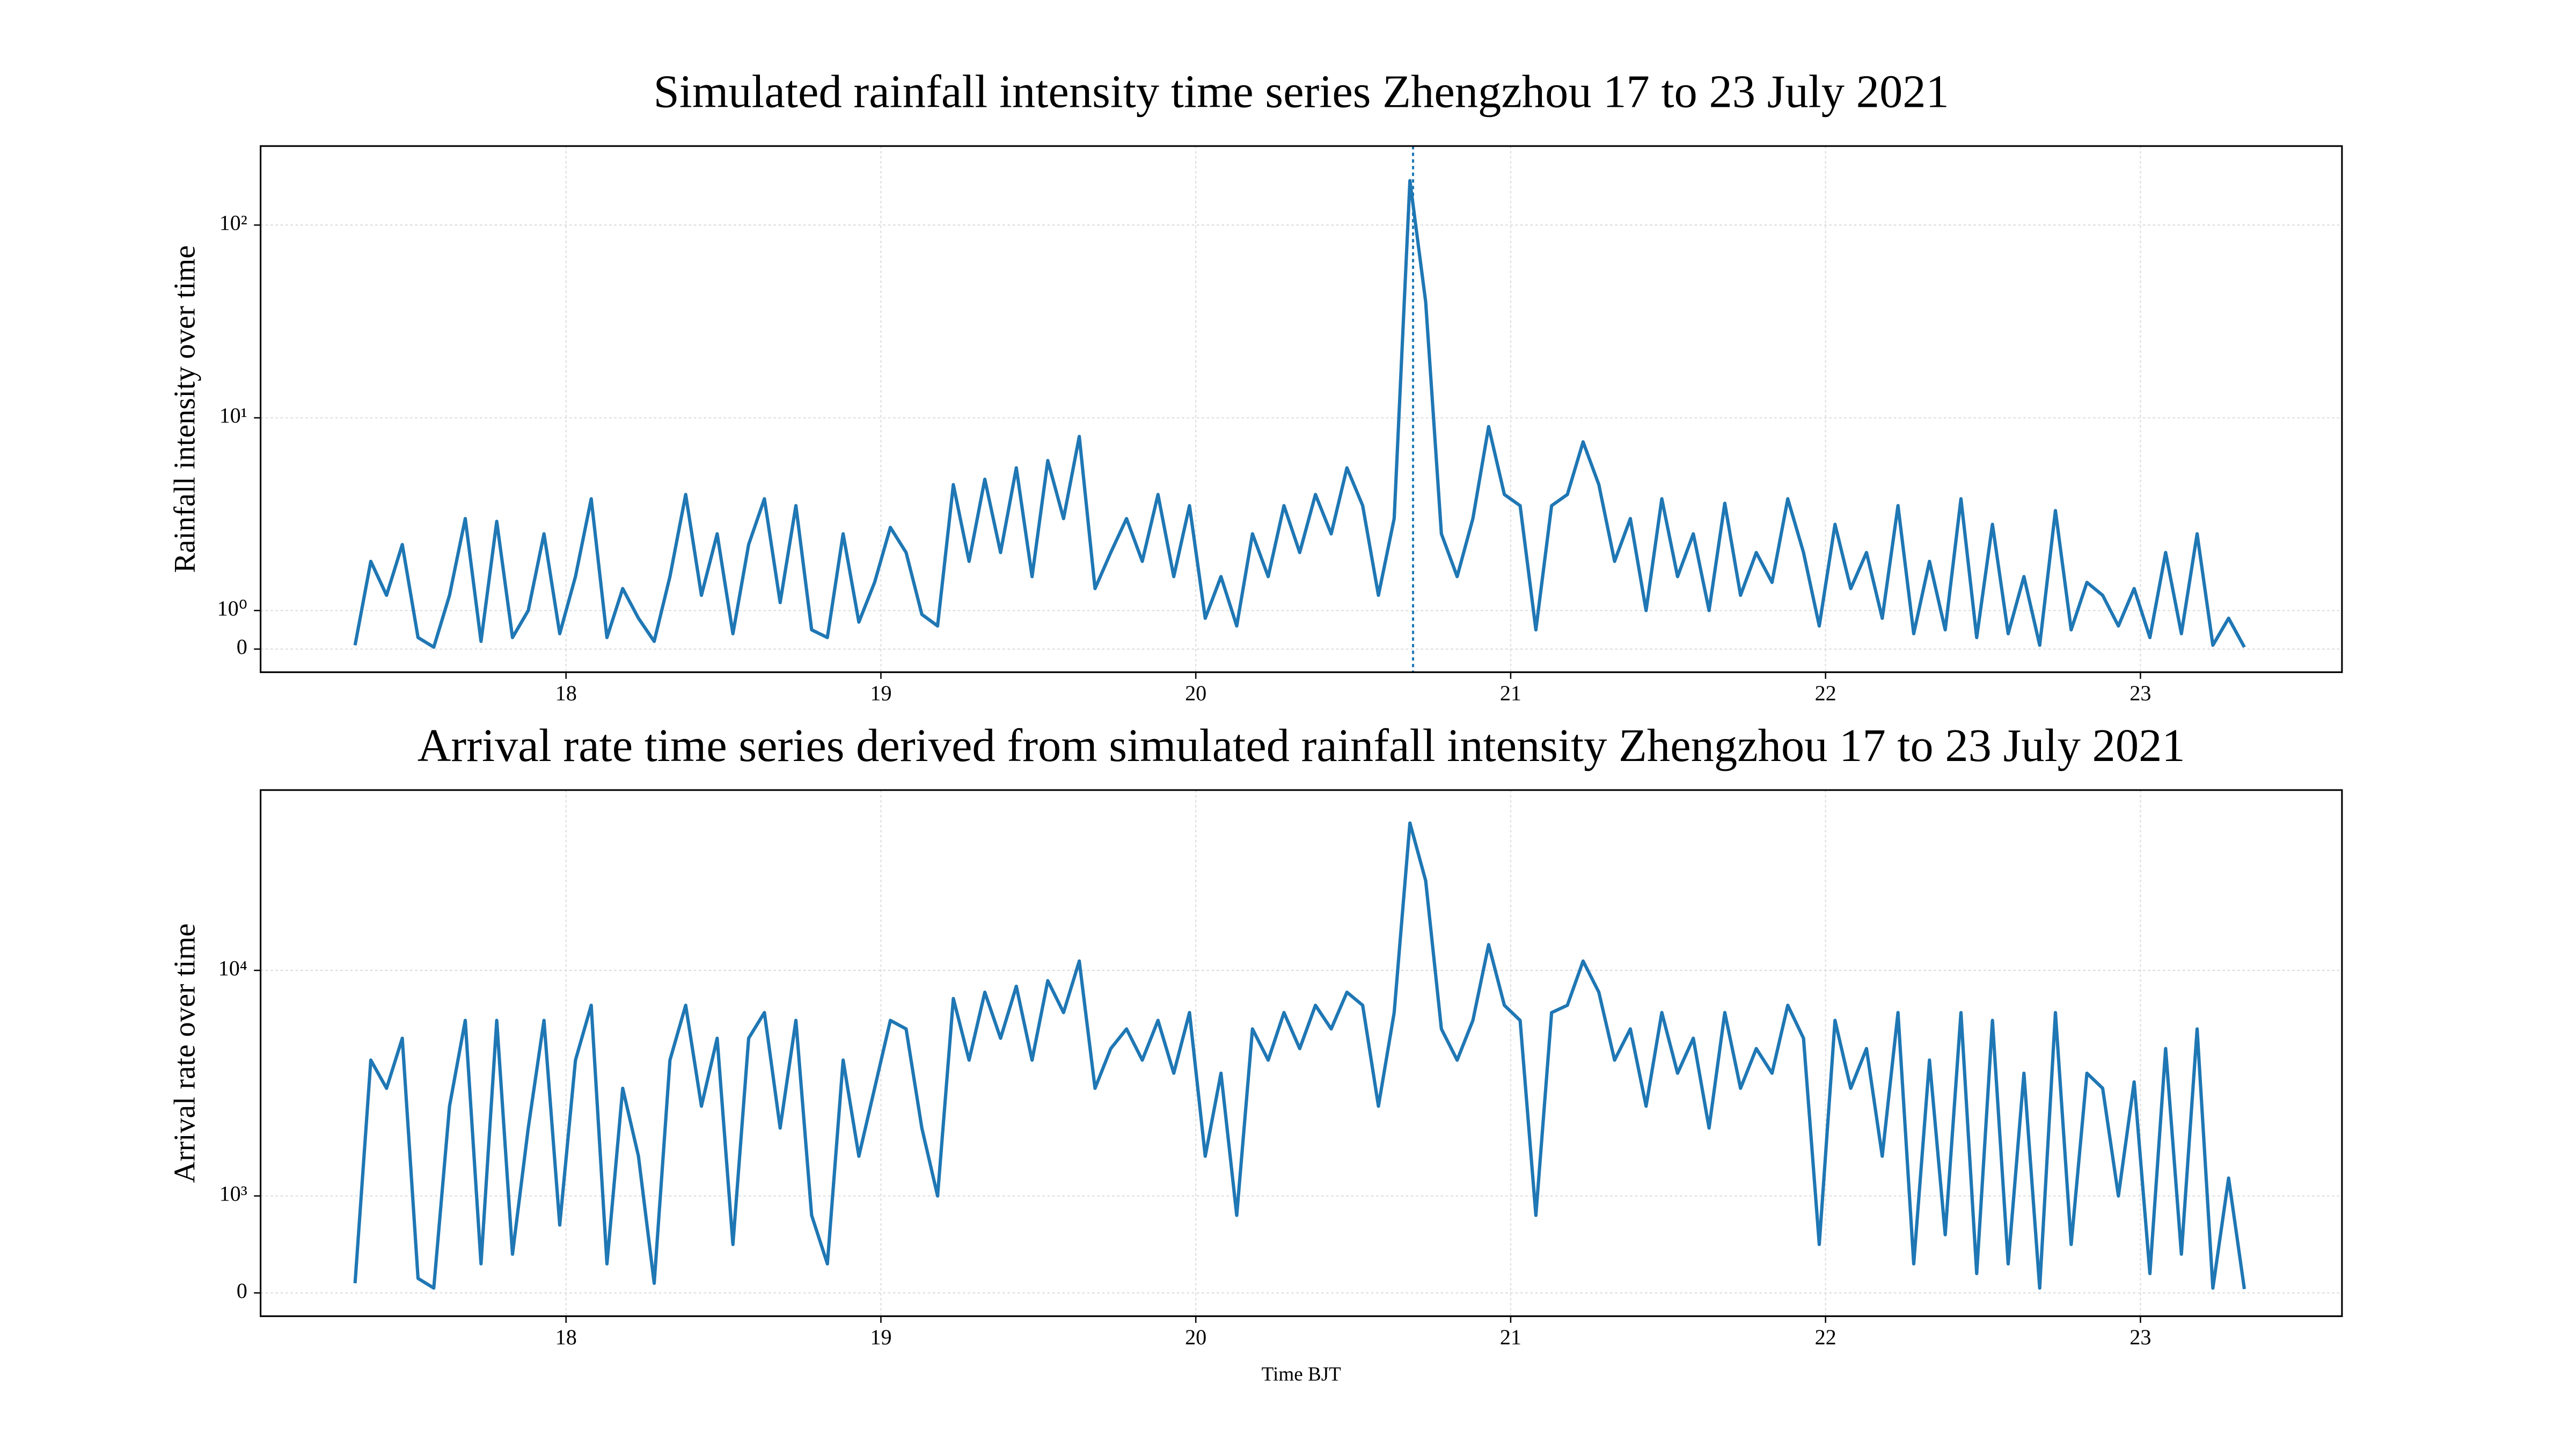 The height and width of the screenshot is (1449, 2576). Describe the element at coordinates (232, 968) in the screenshot. I see `y-tick-label: 10⁴` at that location.